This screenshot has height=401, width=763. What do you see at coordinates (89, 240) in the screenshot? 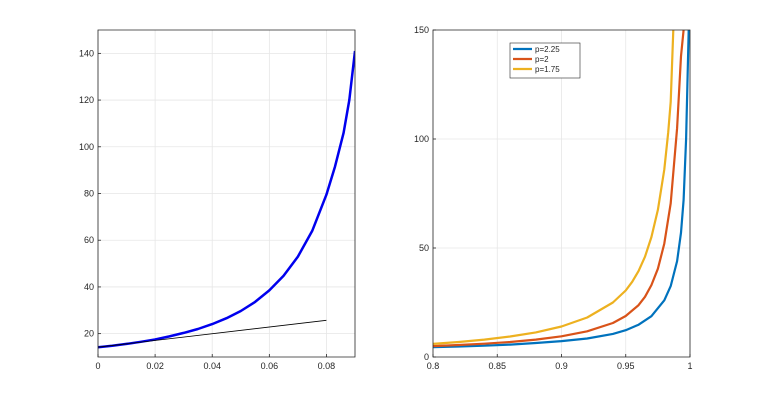
I see `left-y-tick-label: 60` at bounding box center [89, 240].